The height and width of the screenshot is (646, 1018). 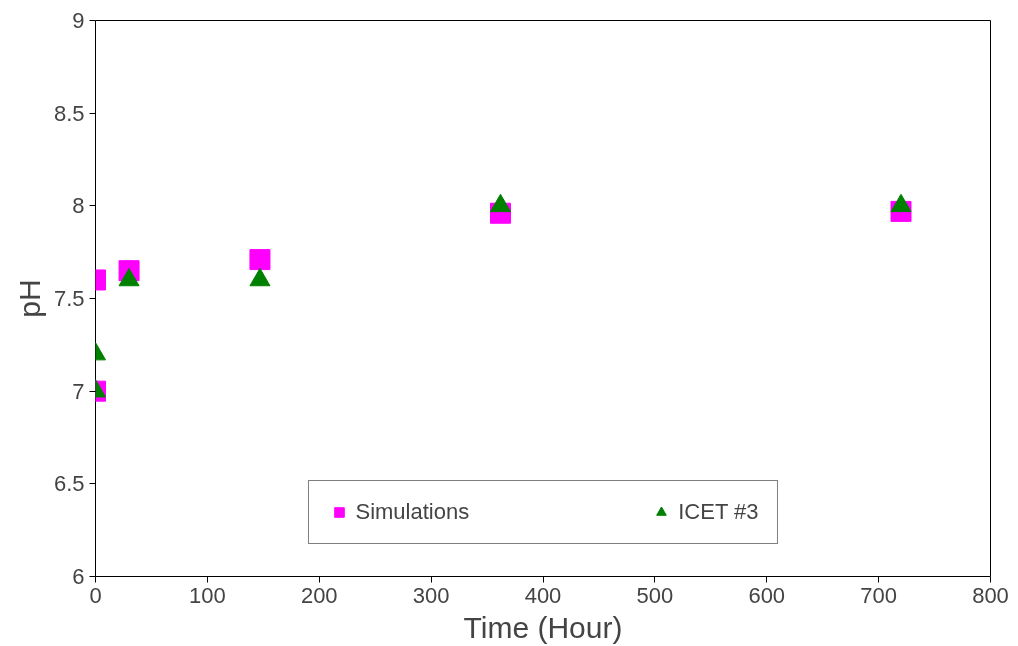 What do you see at coordinates (78, 206) in the screenshot?
I see `y-tick-label: 8` at bounding box center [78, 206].